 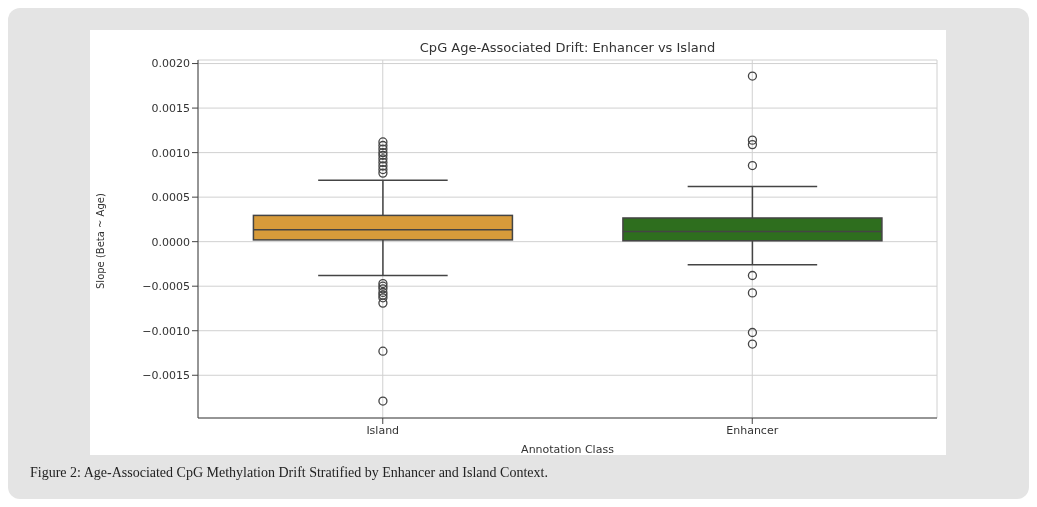 What do you see at coordinates (383, 430) in the screenshot?
I see `x-tick-label: Island` at bounding box center [383, 430].